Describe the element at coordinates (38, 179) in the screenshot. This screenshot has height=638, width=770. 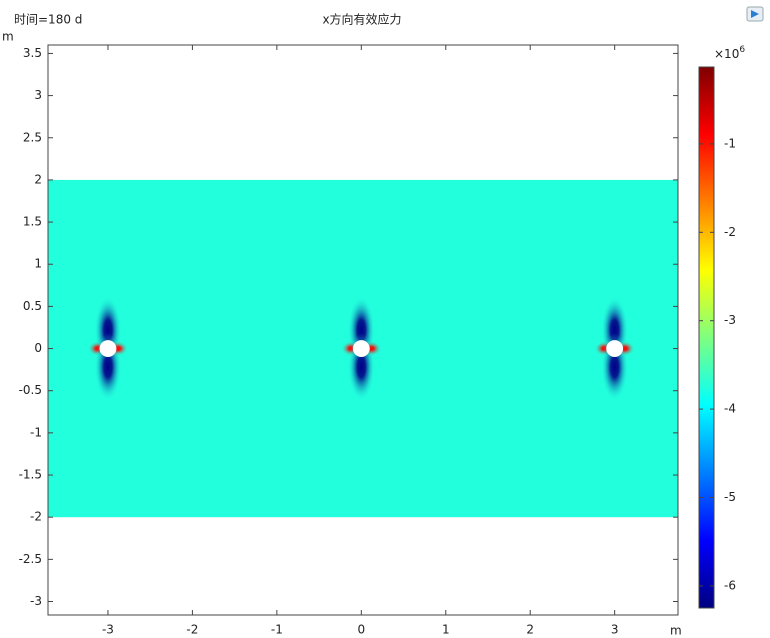
I see `y-tick-label: 2` at that location.